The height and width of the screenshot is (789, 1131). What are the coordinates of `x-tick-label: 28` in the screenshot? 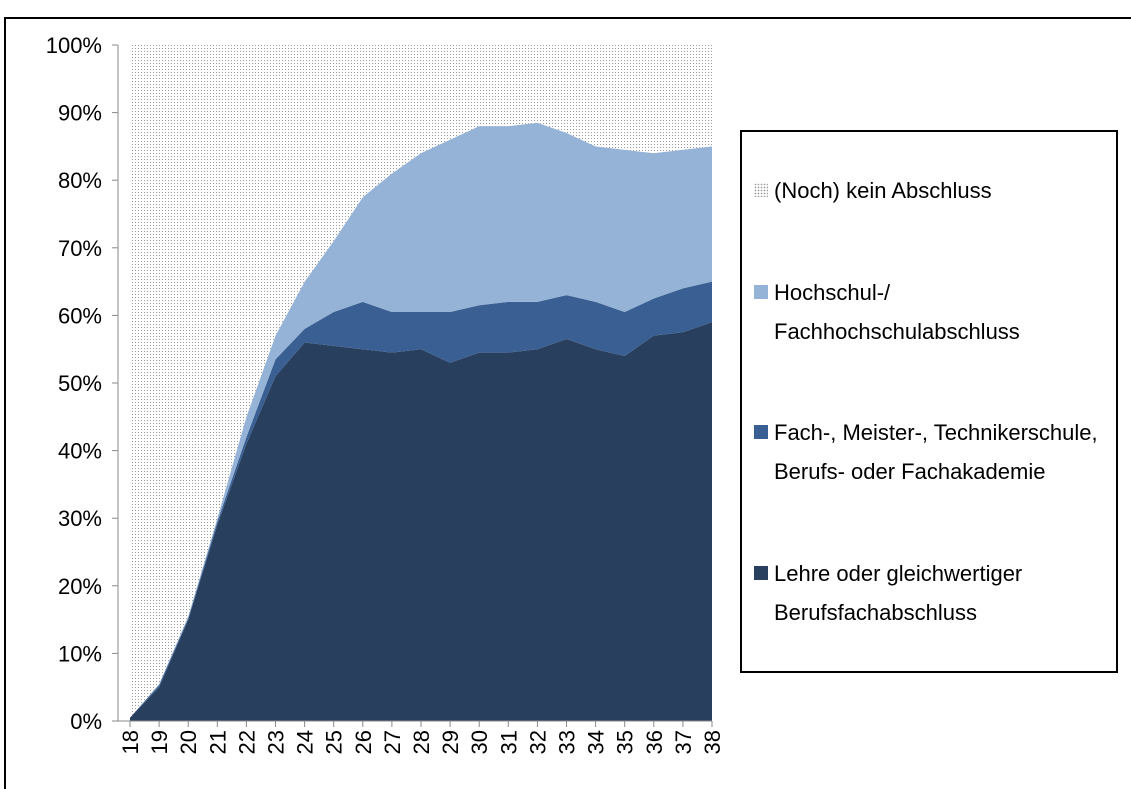 It's located at (421, 742).